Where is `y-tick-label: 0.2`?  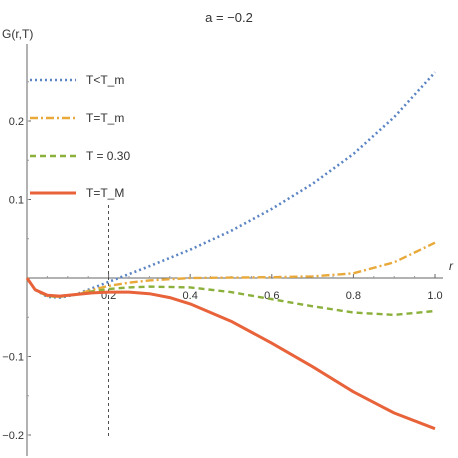 y-tick-label: 0.2 is located at coordinates (16, 122).